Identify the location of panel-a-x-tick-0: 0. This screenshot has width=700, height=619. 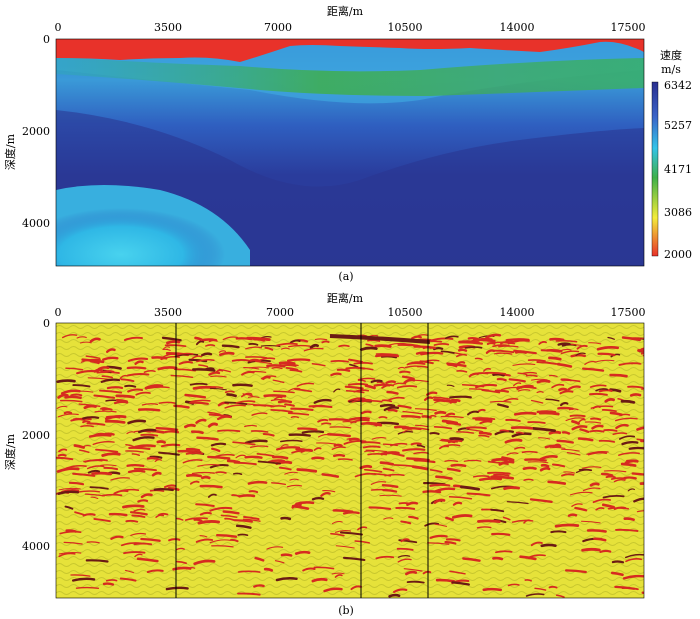
(58, 27).